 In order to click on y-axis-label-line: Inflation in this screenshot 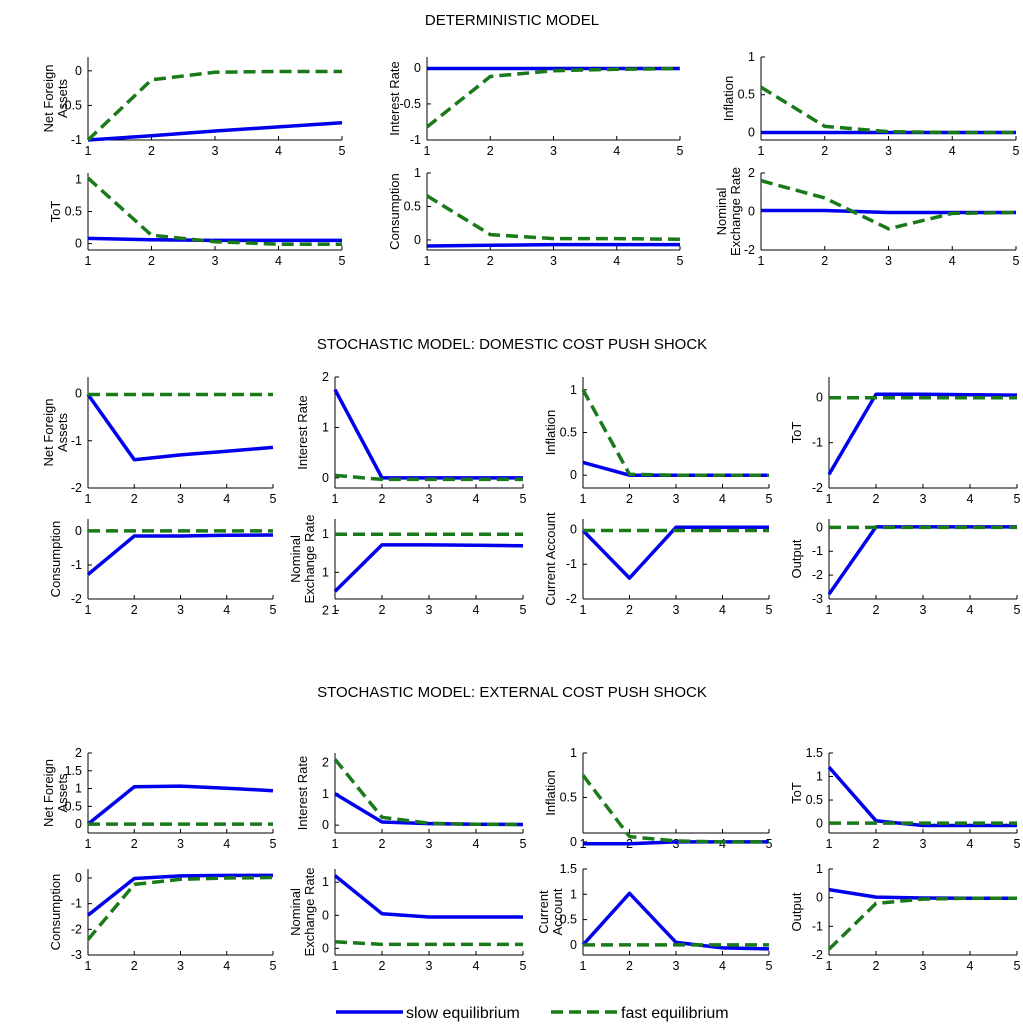, I will do `click(728, 99)`.